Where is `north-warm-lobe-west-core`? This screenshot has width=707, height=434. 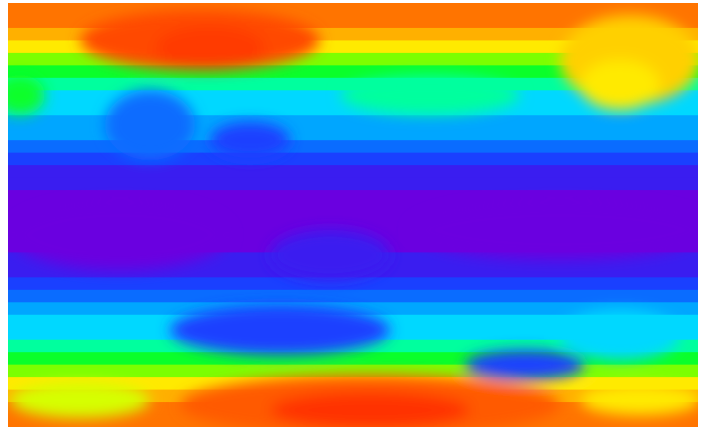 north-warm-lobe-west-core is located at coordinates (210, 48).